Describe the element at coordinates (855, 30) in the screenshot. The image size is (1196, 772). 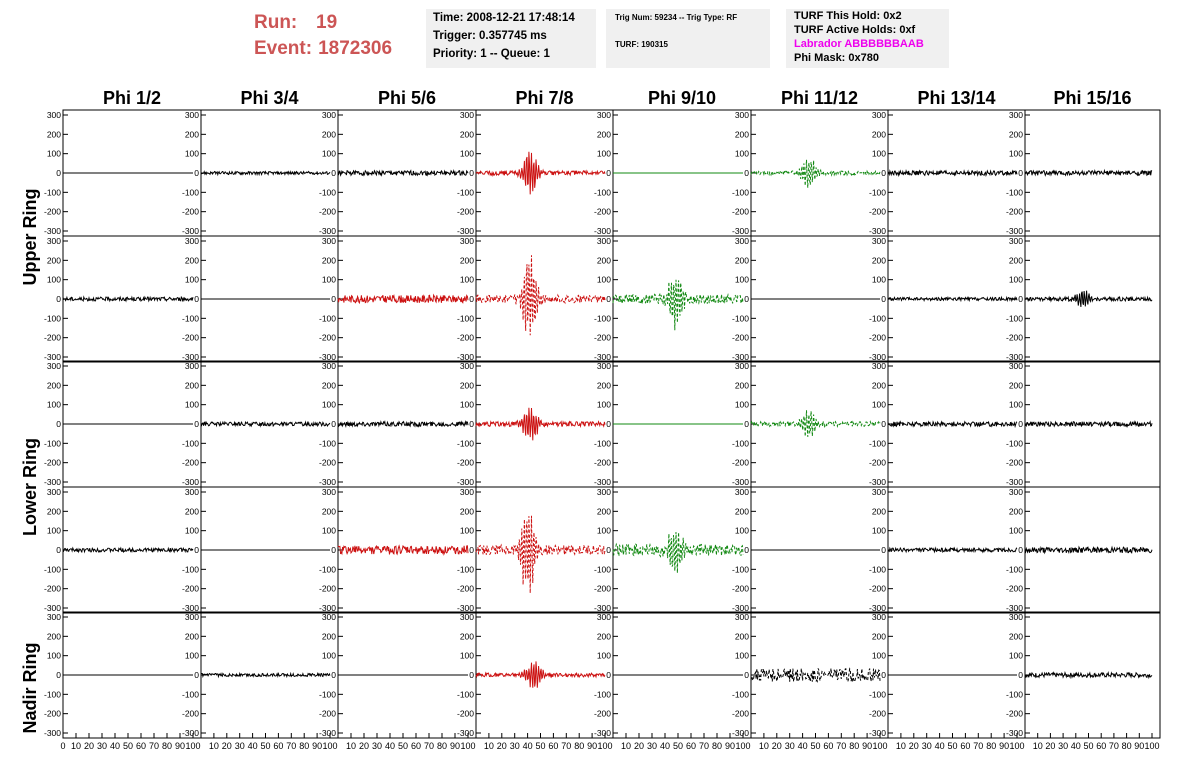
I see `turf-active-holds: TURF Active Holds: 0xf` at that location.